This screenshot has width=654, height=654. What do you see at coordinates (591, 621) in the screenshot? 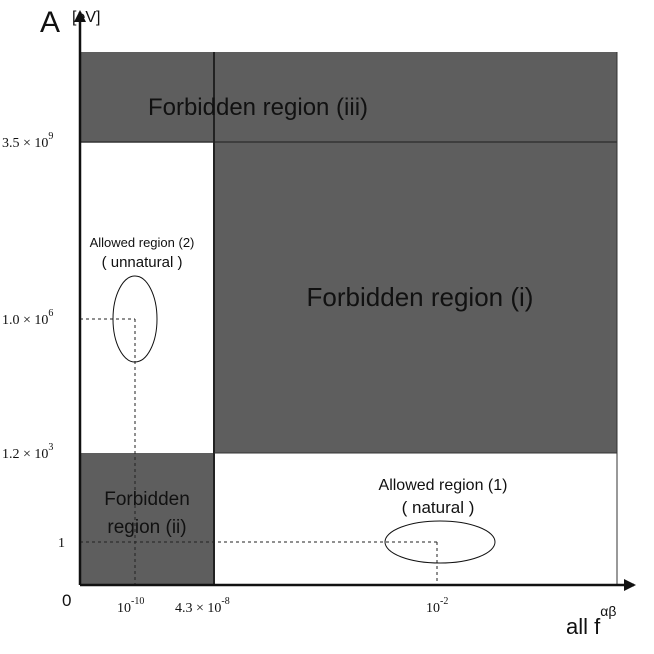
I see `x-title: all fαβ` at bounding box center [591, 621].